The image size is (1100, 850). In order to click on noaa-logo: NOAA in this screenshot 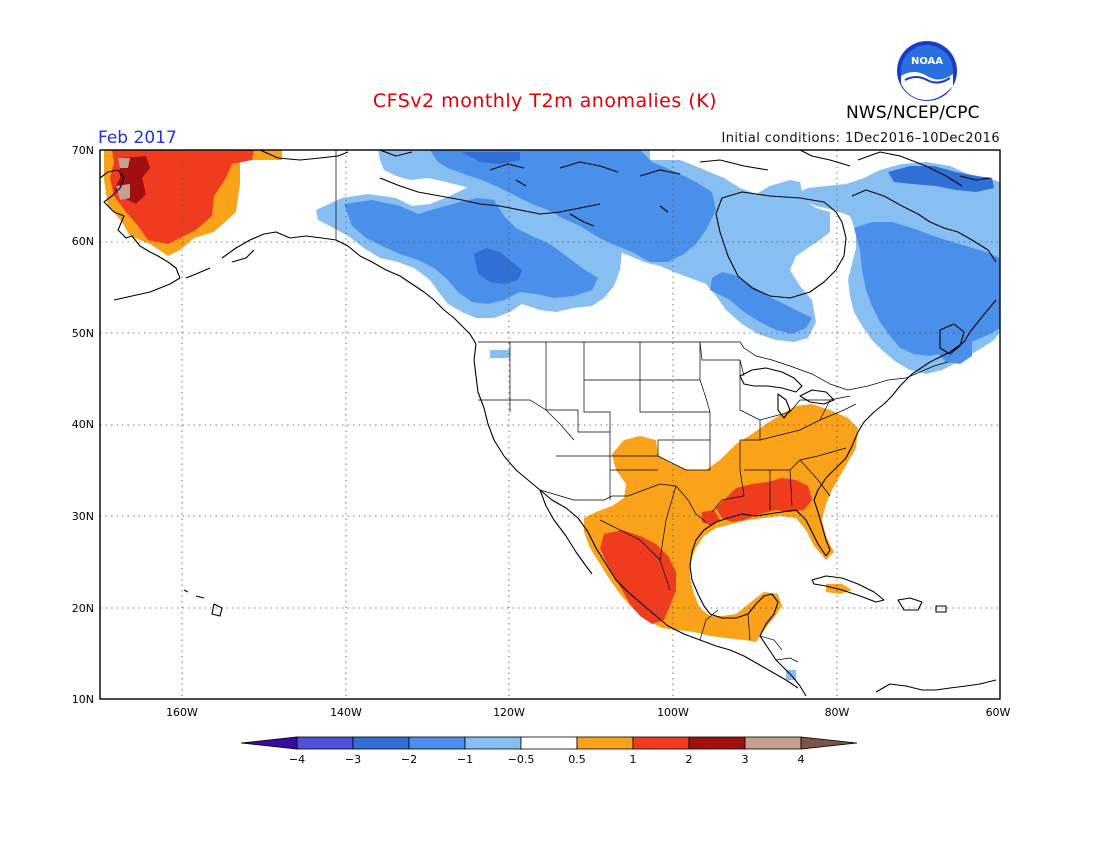, I will do `click(927, 71)`.